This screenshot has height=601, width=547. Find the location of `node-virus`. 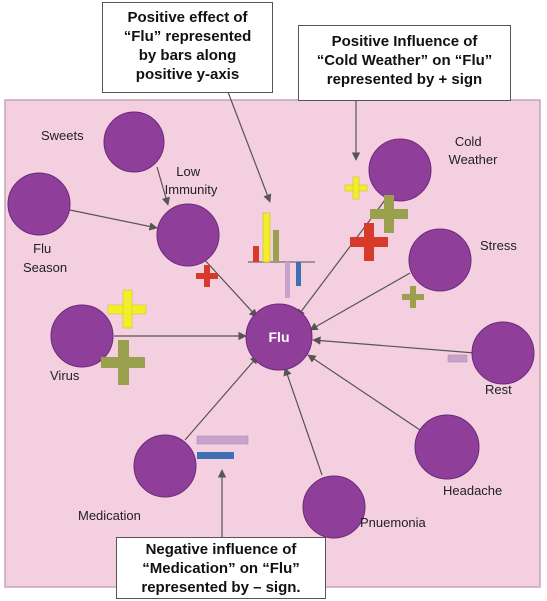

node-virus is located at coordinates (82, 336).